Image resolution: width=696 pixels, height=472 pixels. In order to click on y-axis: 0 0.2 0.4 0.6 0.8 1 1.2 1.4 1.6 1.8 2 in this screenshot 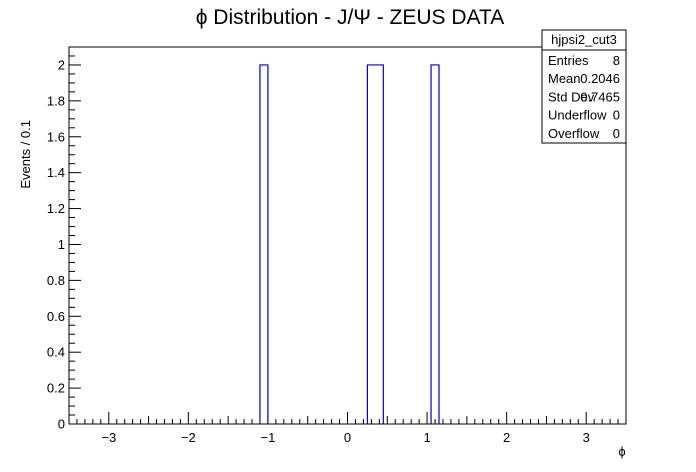, I will do `click(64, 239)`.